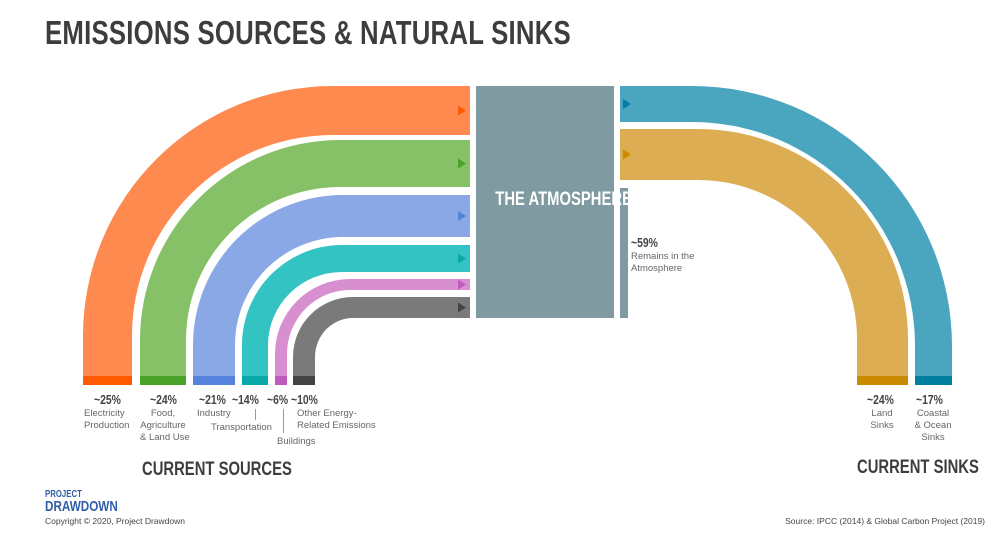 This screenshot has height=545, width=1007. I want to click on source-label: Food, Agriculture & Land Use, so click(165, 425).